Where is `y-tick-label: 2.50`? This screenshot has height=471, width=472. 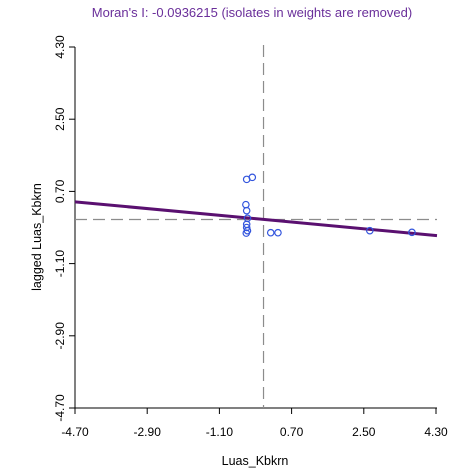
y-tick-label: 2.50 is located at coordinates (60, 119).